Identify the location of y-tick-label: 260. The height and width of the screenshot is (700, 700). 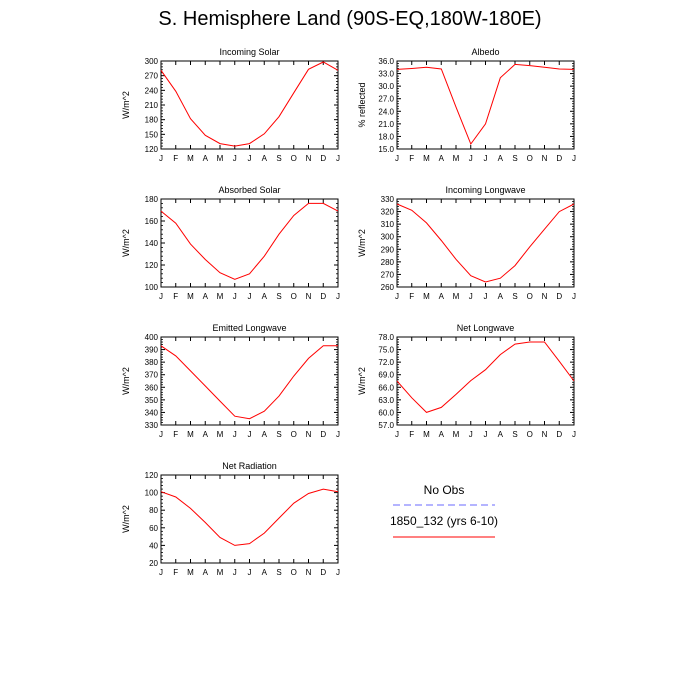
(388, 287).